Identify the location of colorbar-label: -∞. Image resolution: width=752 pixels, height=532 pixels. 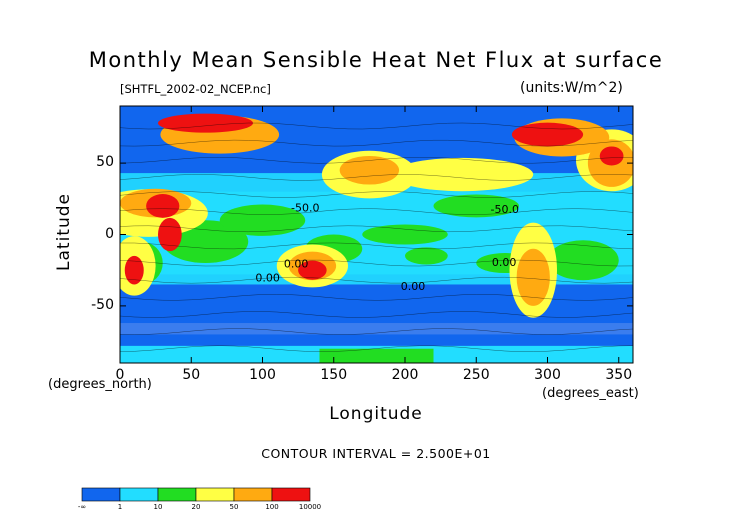
(82, 507).